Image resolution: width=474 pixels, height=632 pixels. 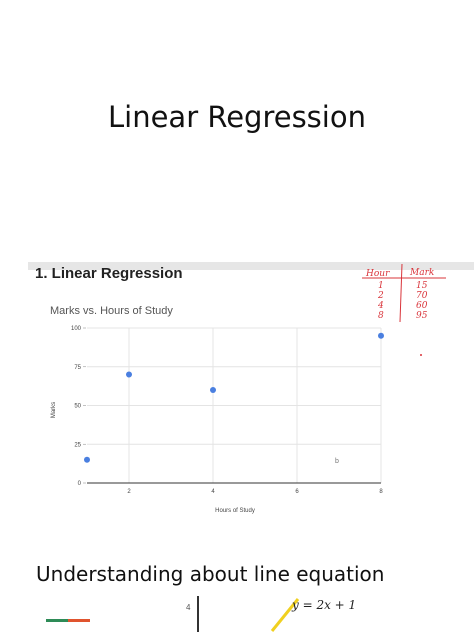 I want to click on mini-axis, so click(x=198, y=614).